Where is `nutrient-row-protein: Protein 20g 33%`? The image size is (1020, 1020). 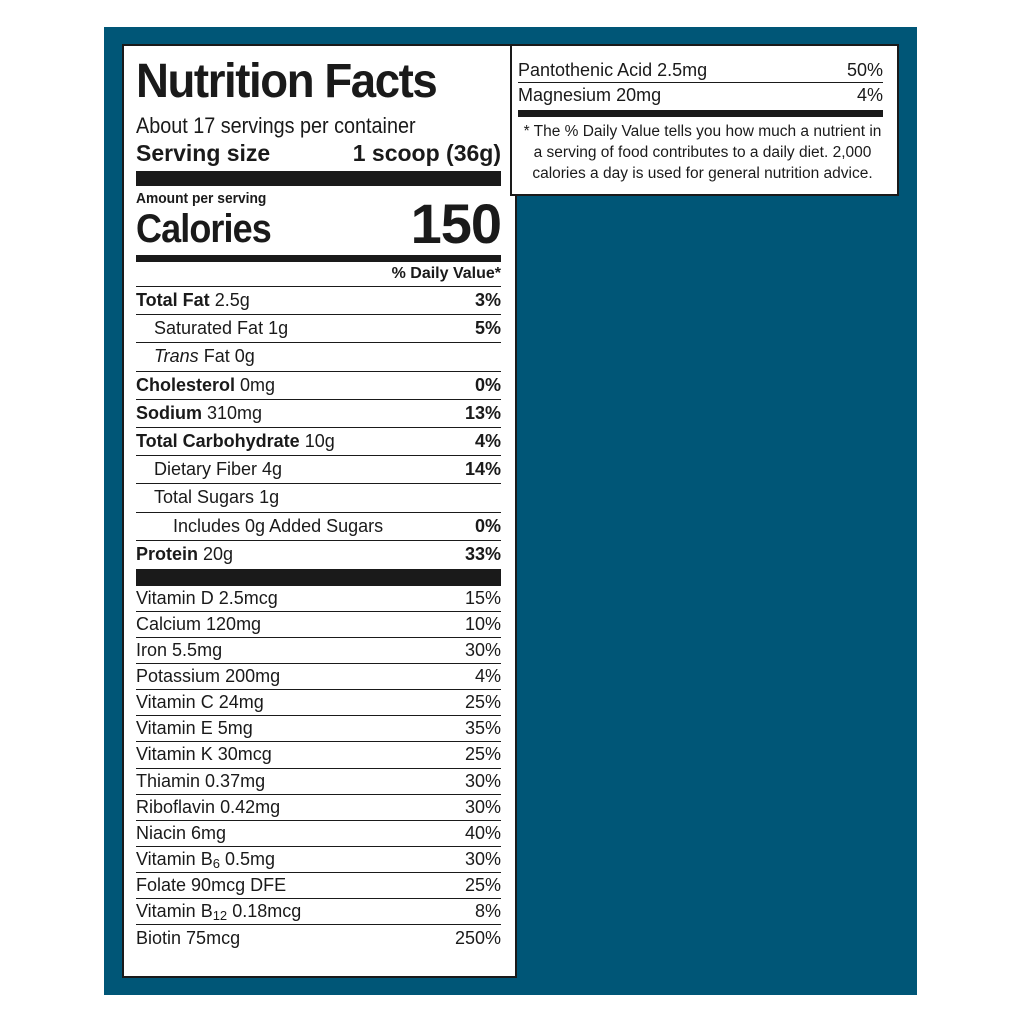 nutrient-row-protein: Protein 20g 33% is located at coordinates (318, 555).